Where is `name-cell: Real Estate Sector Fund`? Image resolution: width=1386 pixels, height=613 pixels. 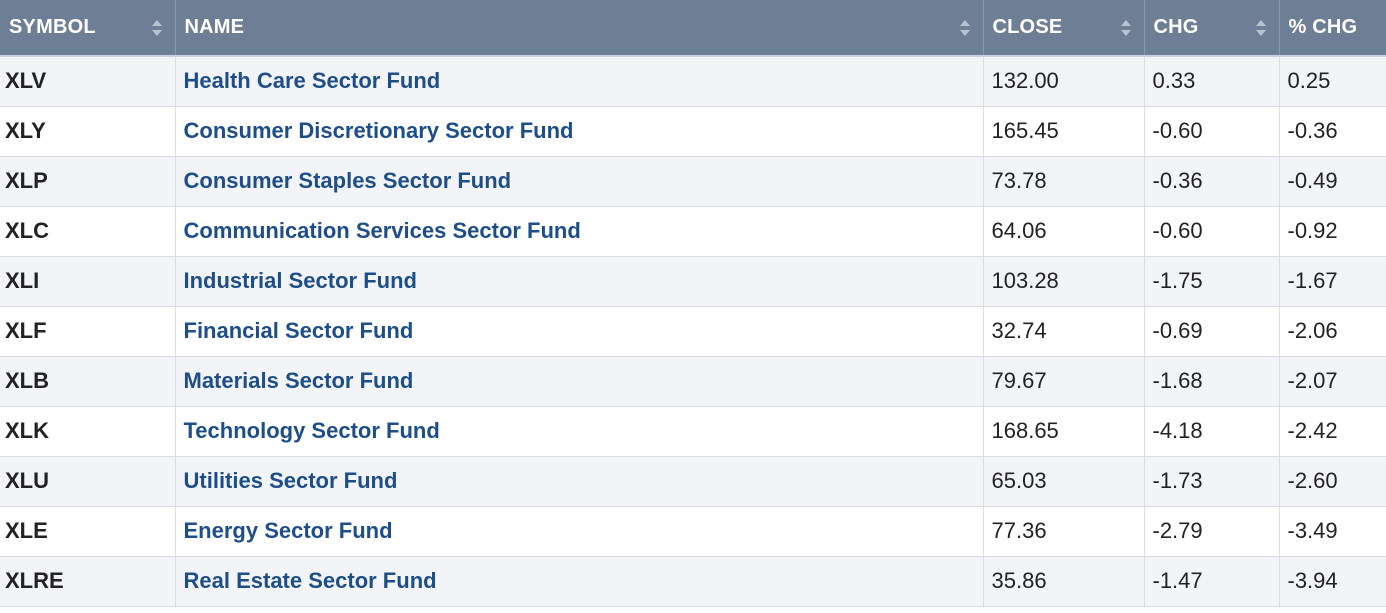 name-cell: Real Estate Sector Fund is located at coordinates (578, 581).